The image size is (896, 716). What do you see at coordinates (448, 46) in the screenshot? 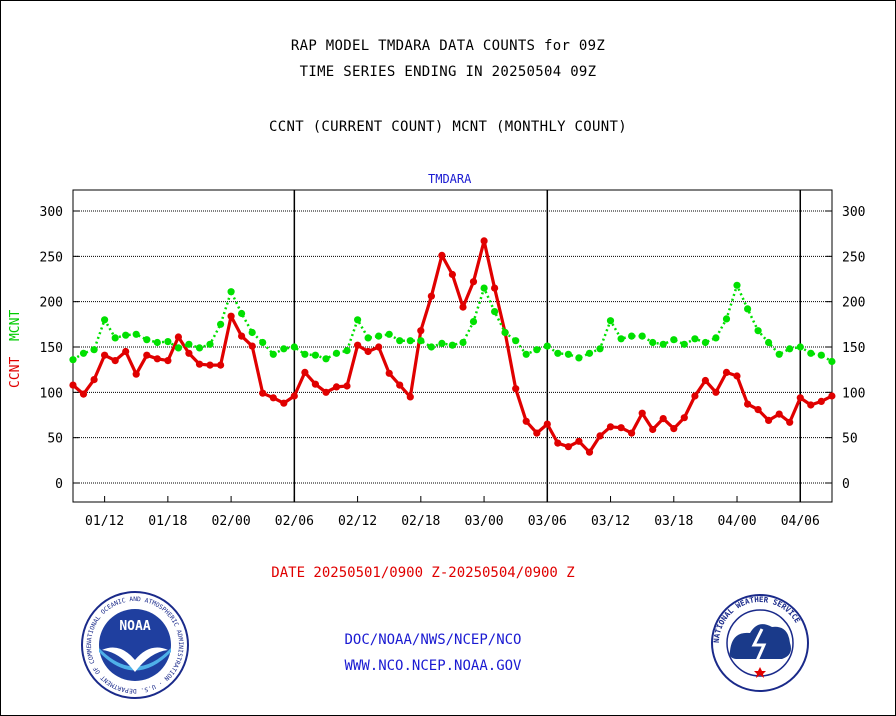
I see `chart-title-line1: RAP MODEL TMDARA DATA COUNTS for 09Z` at bounding box center [448, 46].